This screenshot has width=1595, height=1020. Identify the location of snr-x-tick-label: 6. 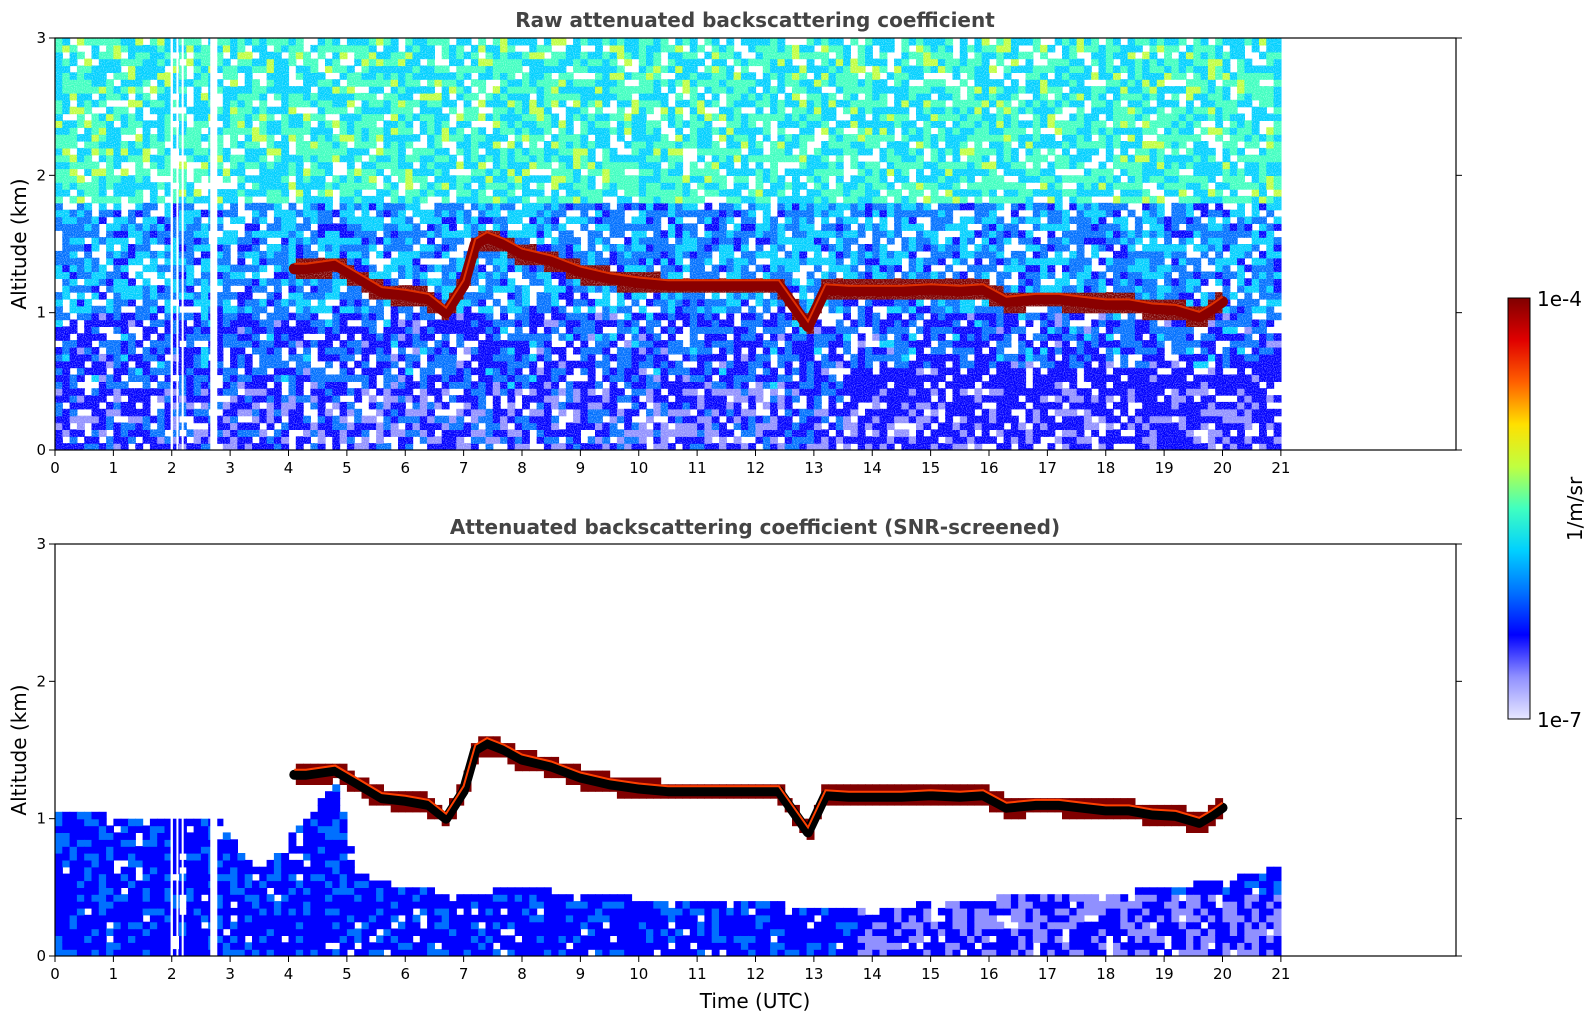
(405, 974).